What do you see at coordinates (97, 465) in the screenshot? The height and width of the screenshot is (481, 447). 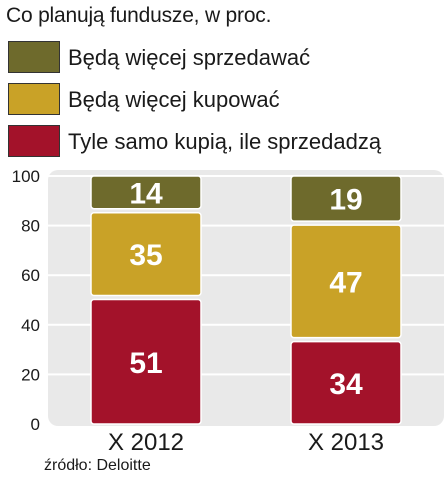 I see `source-note: źródło: Deloitte` at bounding box center [97, 465].